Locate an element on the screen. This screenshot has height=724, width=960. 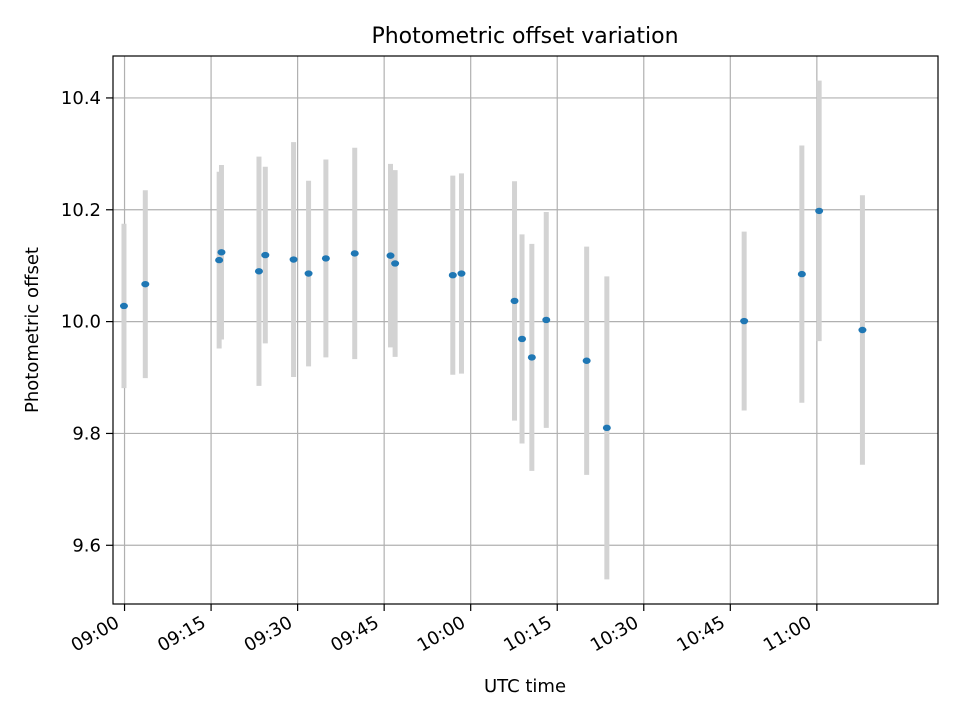
y-axis-label: Photometric offset is located at coordinates (32, 330).